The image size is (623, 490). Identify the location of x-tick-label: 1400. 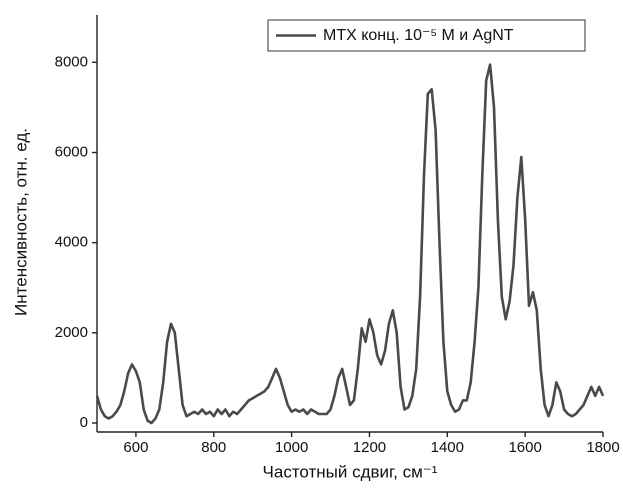
(447, 447).